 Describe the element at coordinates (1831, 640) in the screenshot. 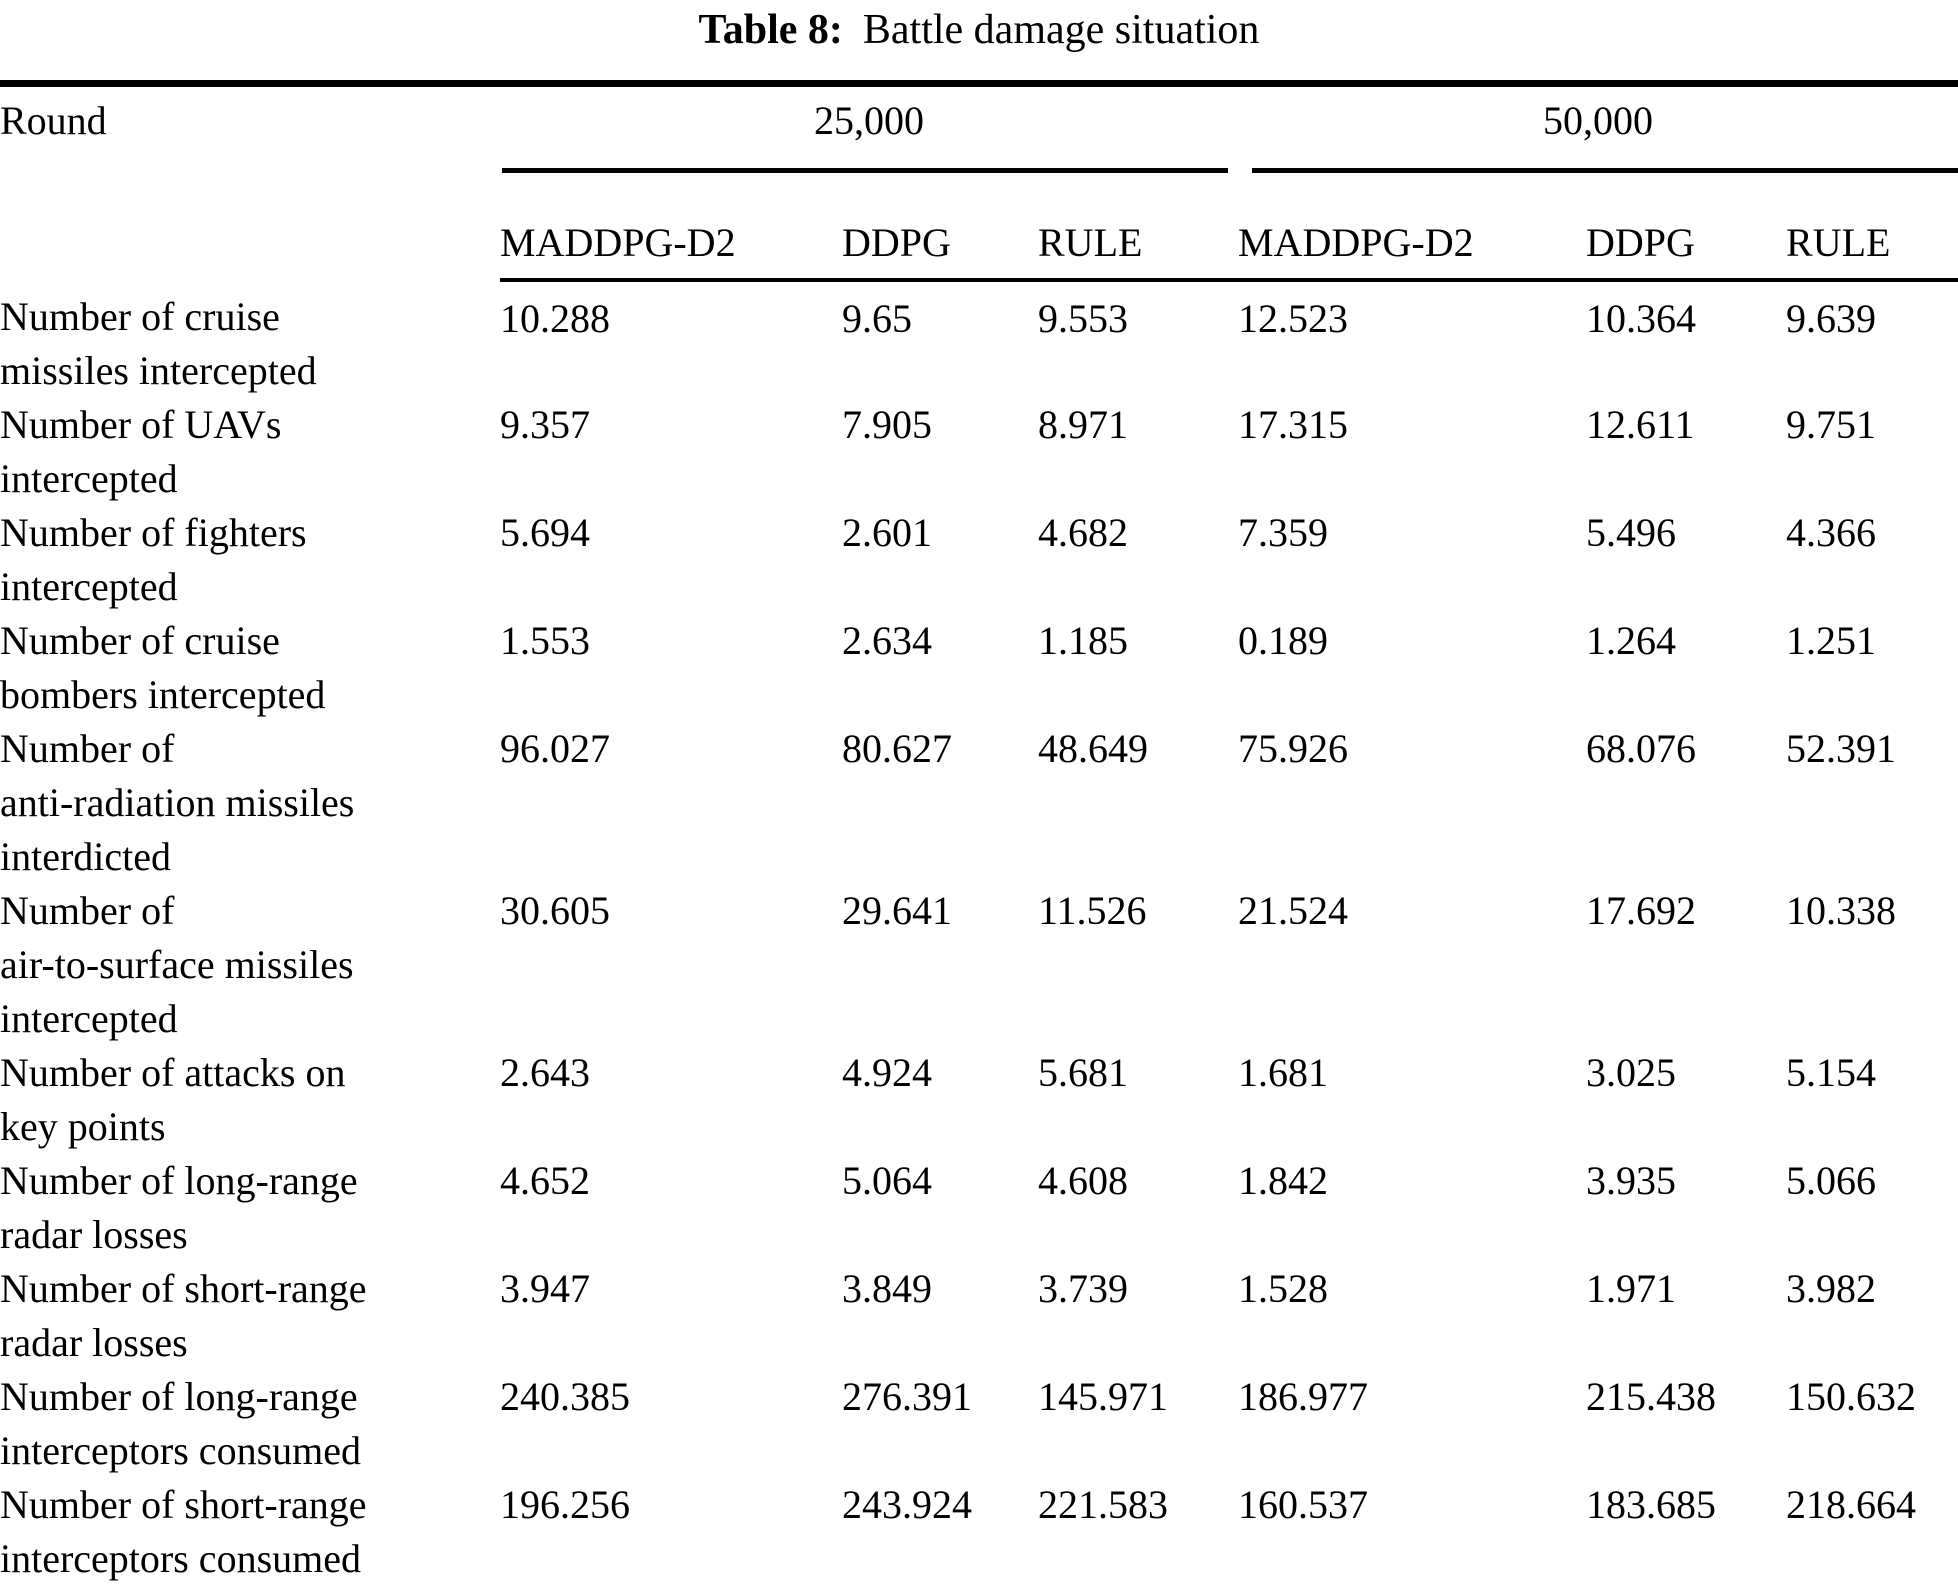

I see `cell: 1.251` at that location.